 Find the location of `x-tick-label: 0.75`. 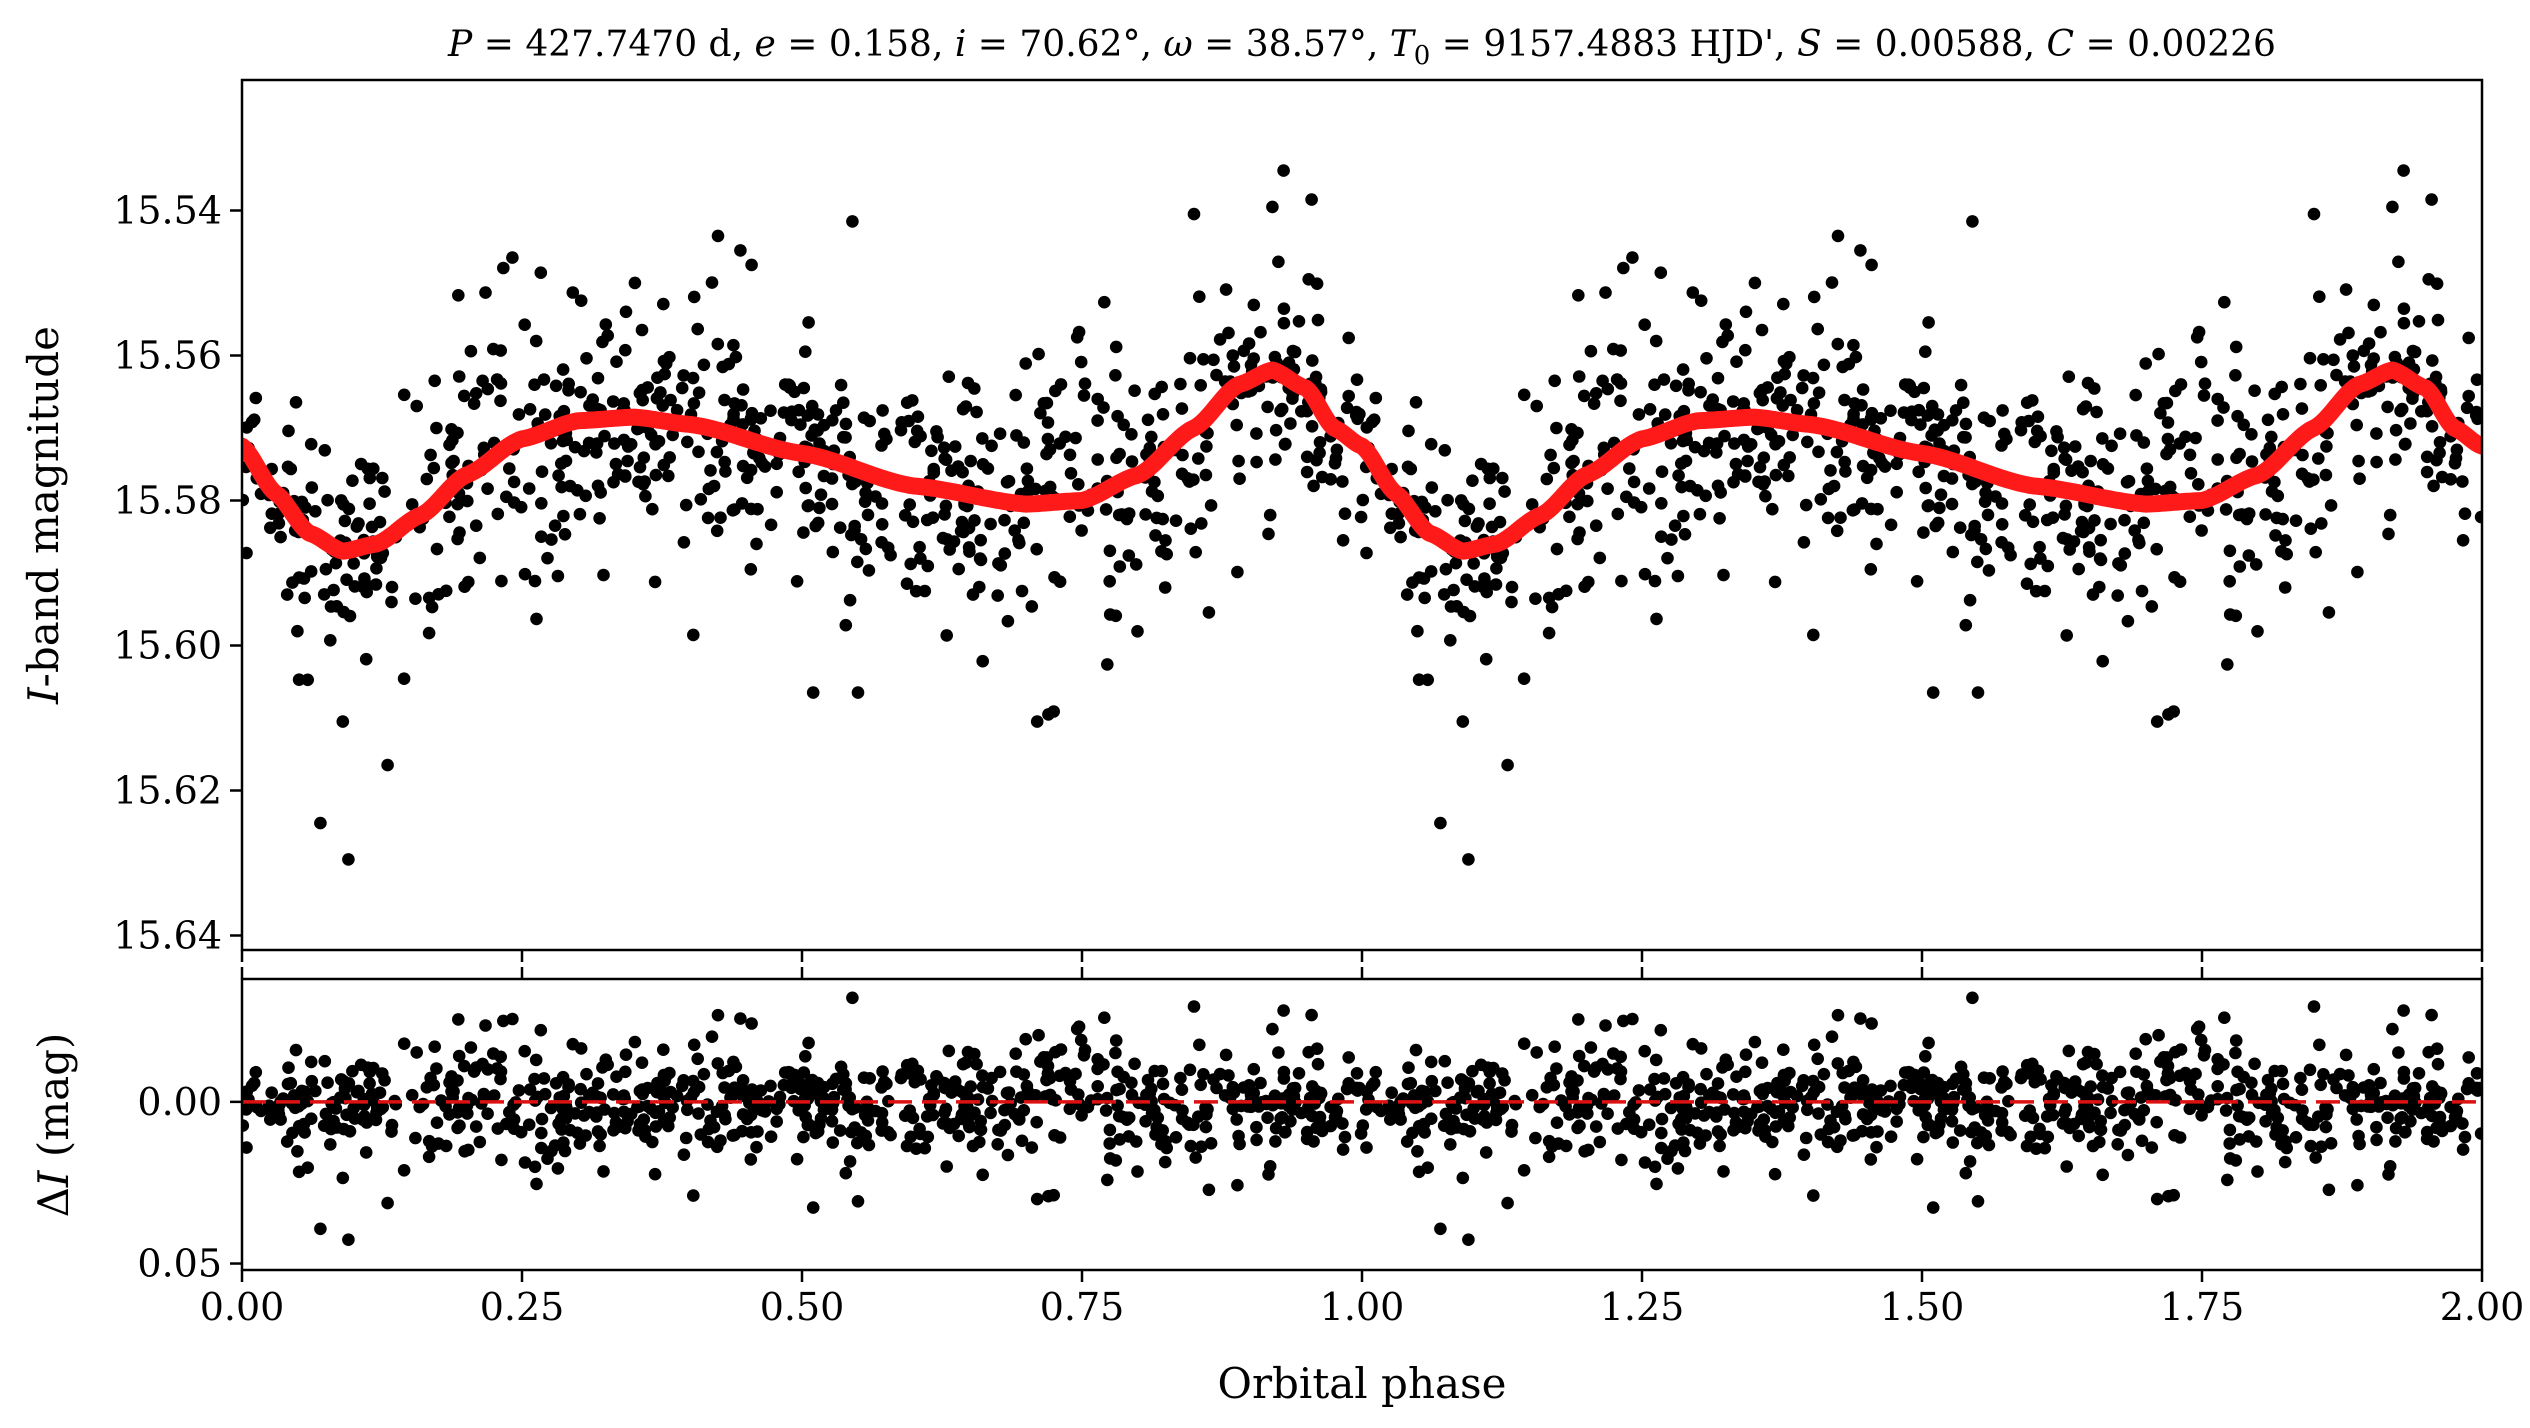

x-tick-label: 0.75 is located at coordinates (1082, 1307).